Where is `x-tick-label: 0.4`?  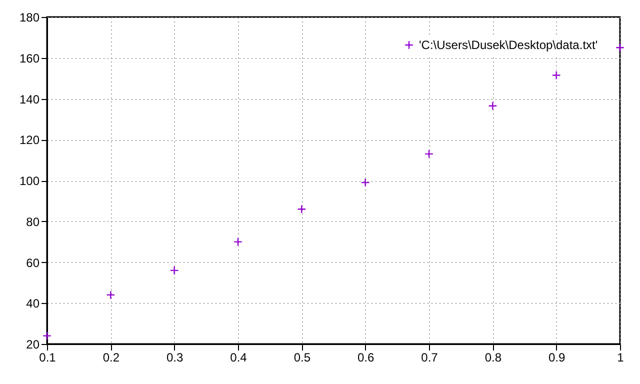
x-tick-label: 0.4 is located at coordinates (239, 357).